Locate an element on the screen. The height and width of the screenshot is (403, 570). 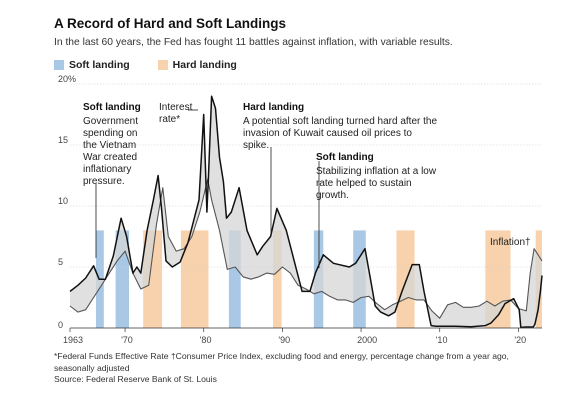
x-tick-label: '10 is located at coordinates (442, 340).